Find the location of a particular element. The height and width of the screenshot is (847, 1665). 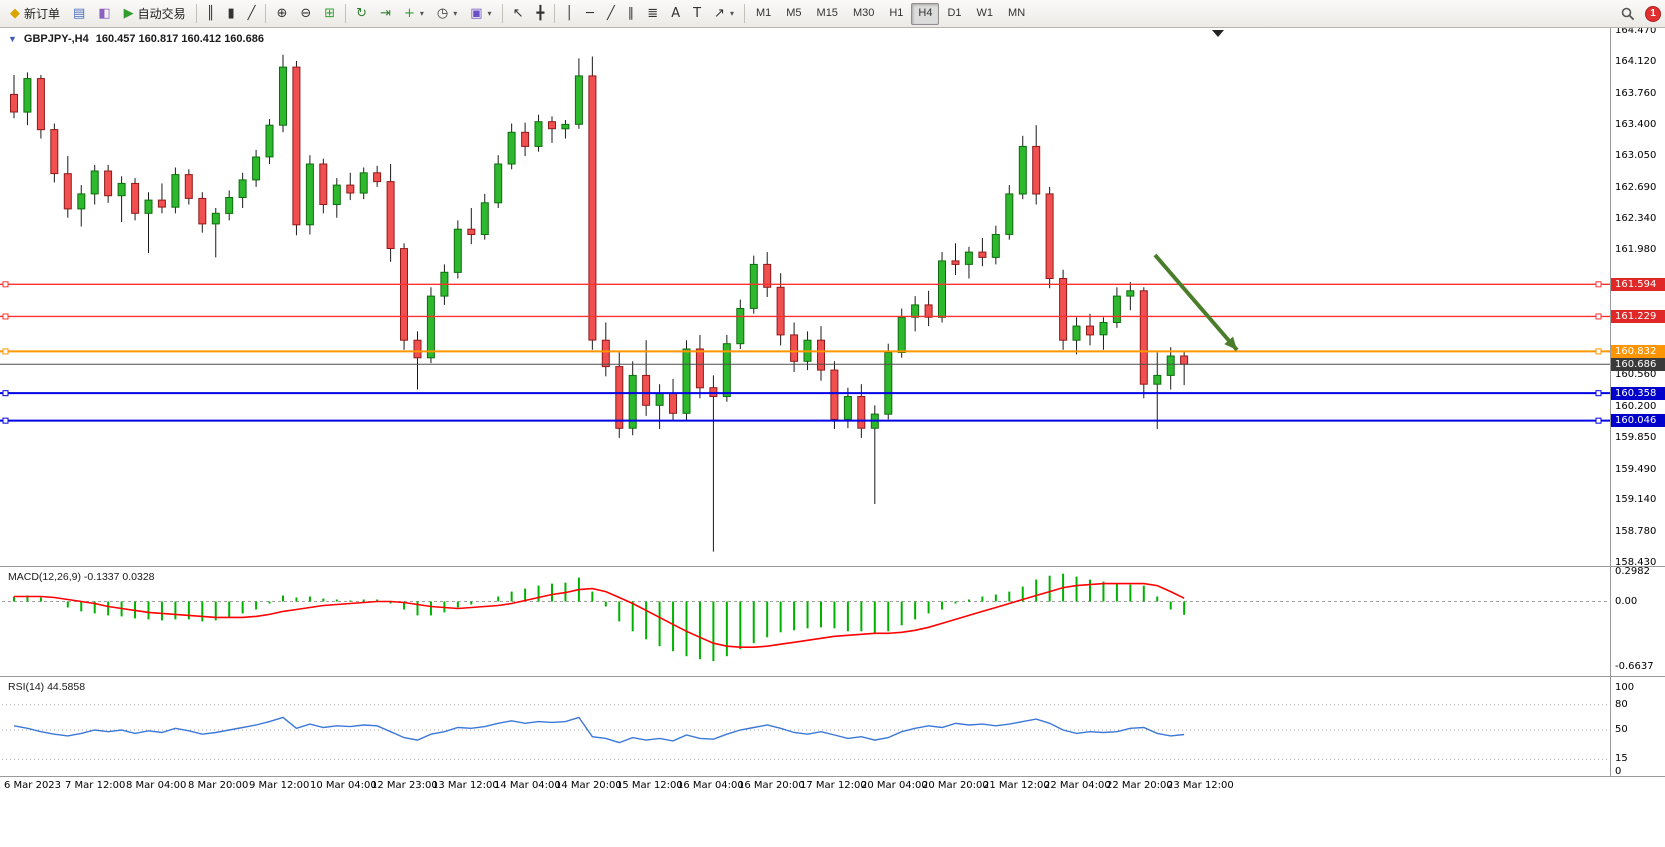

candlestick-chart-icon: ▮ is located at coordinates (231, 13).